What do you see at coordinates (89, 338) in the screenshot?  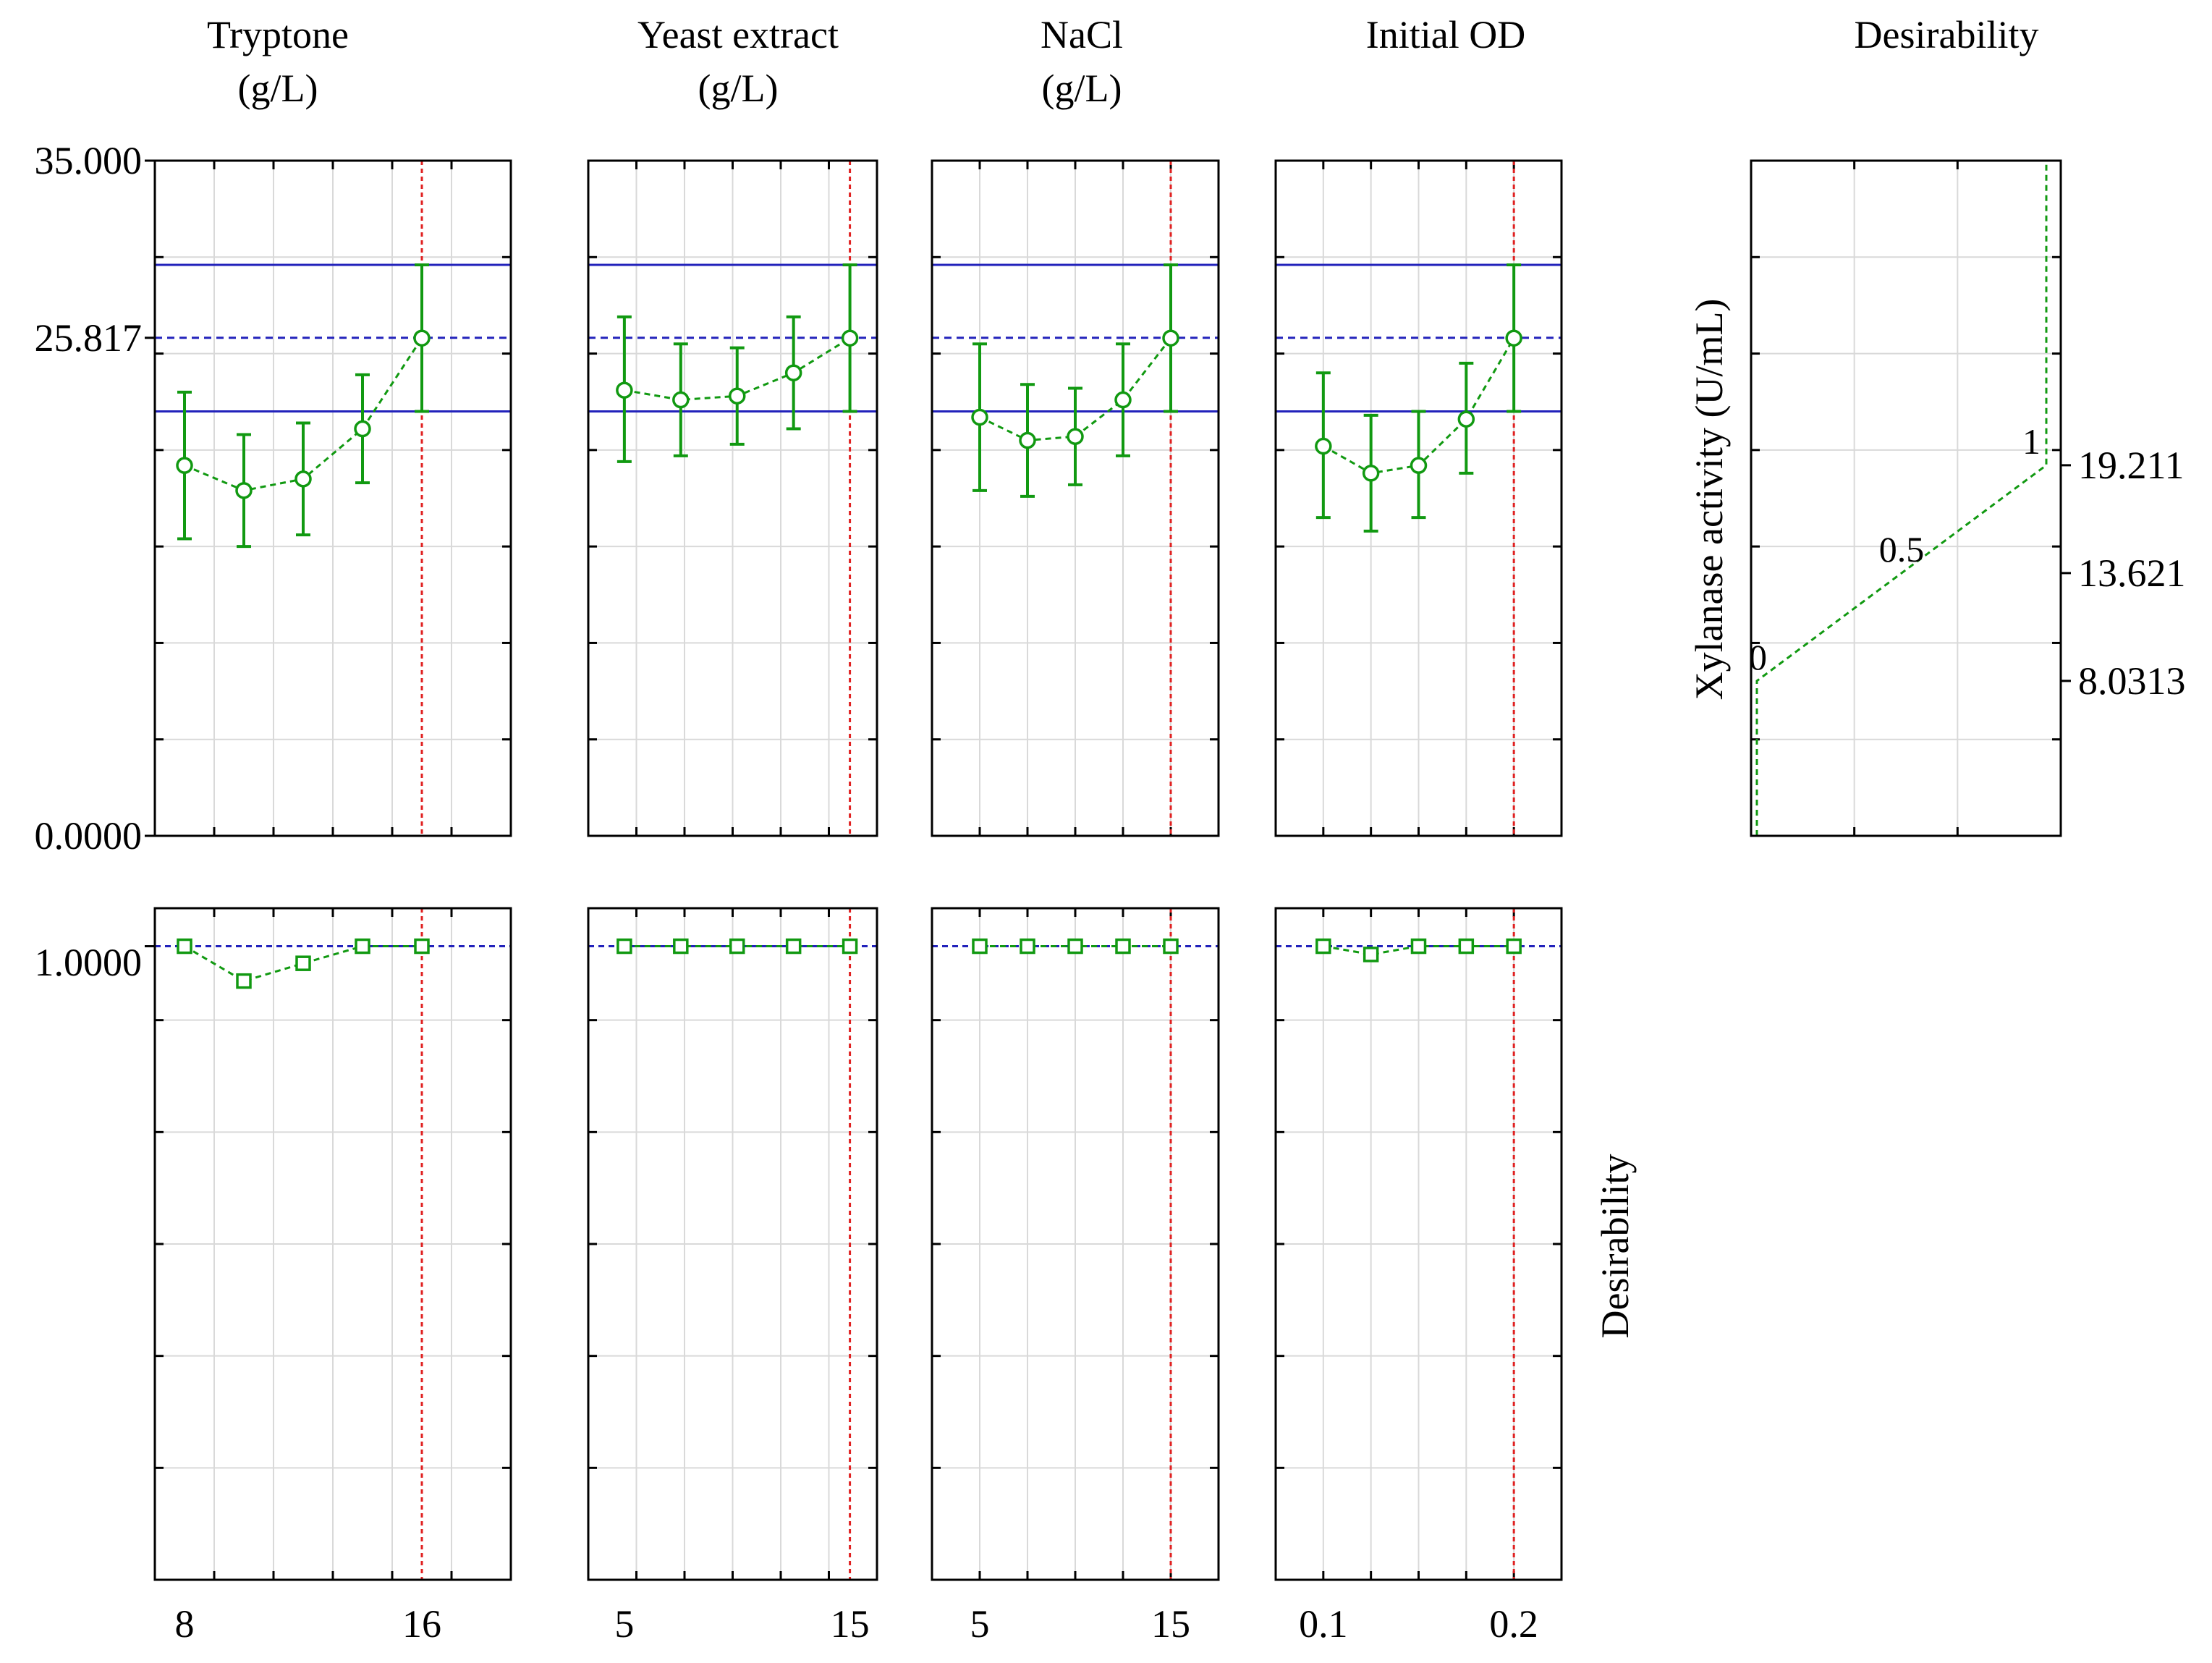 I see `y-tick-label-current: 25.817` at bounding box center [89, 338].